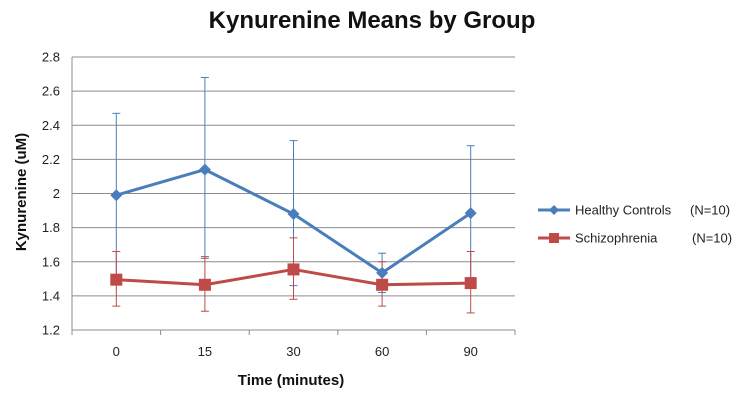 The height and width of the screenshot is (407, 744). I want to click on x-tick-label: 60, so click(382, 351).